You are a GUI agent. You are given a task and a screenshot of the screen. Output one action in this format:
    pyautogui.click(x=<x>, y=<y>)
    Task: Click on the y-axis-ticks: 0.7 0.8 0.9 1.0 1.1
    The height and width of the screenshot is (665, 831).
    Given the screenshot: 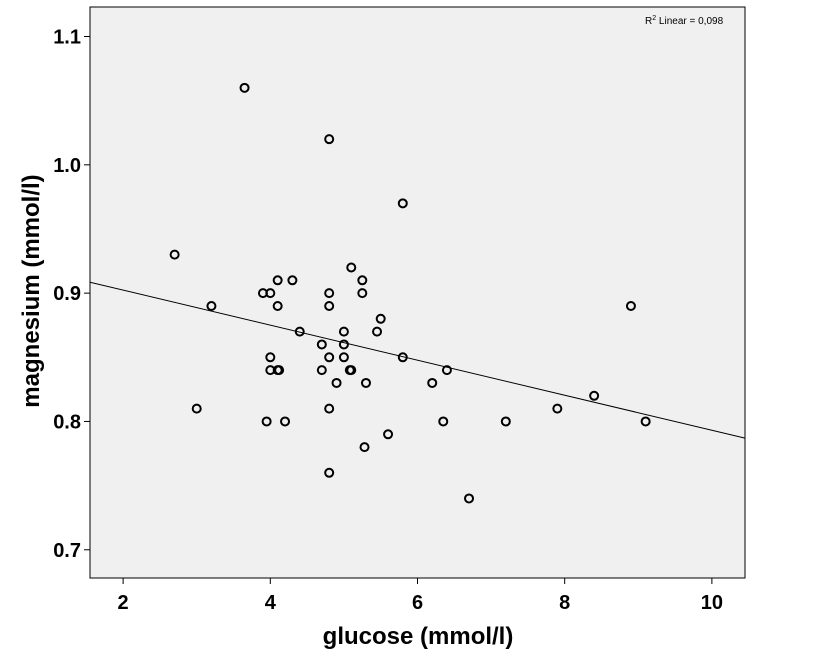 What is the action you would take?
    pyautogui.click(x=71, y=294)
    